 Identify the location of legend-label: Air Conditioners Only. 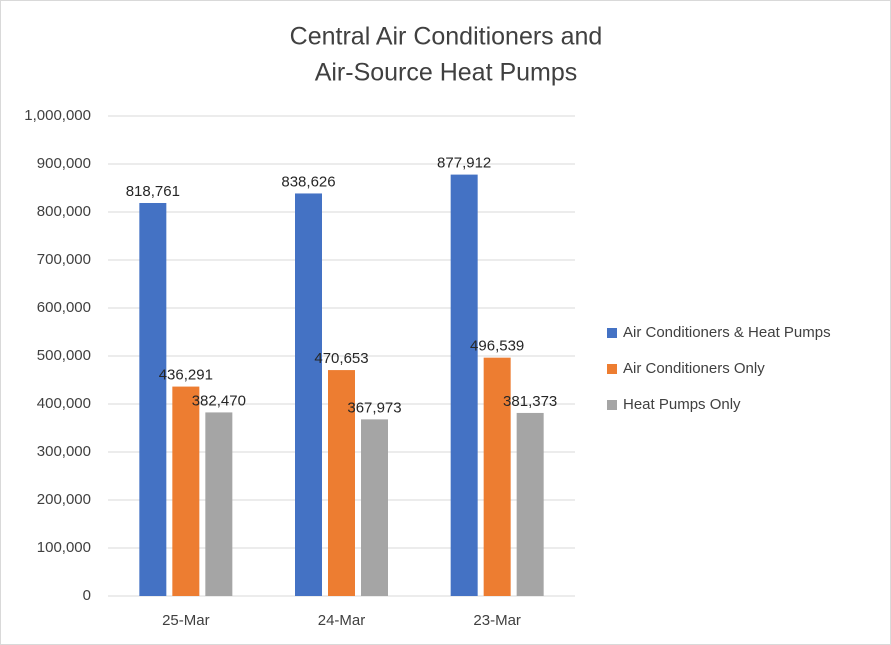
(694, 368).